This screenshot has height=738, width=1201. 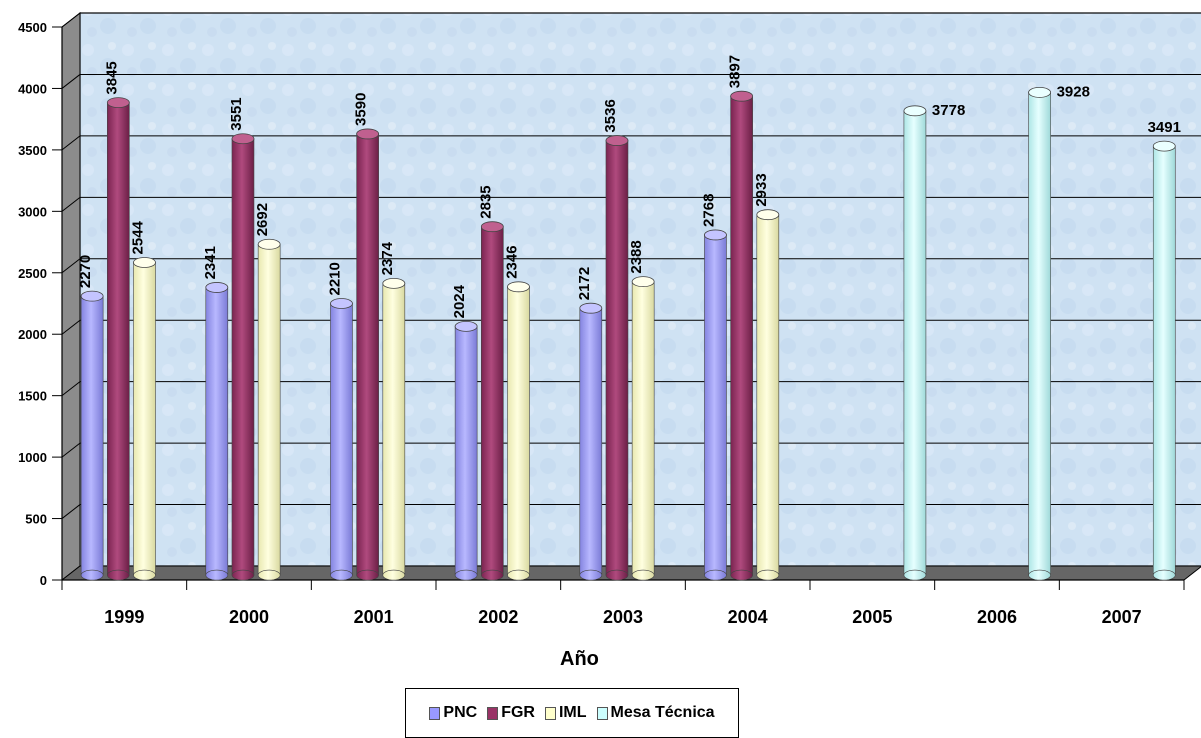 I want to click on data-label: 3845, so click(x=111, y=77).